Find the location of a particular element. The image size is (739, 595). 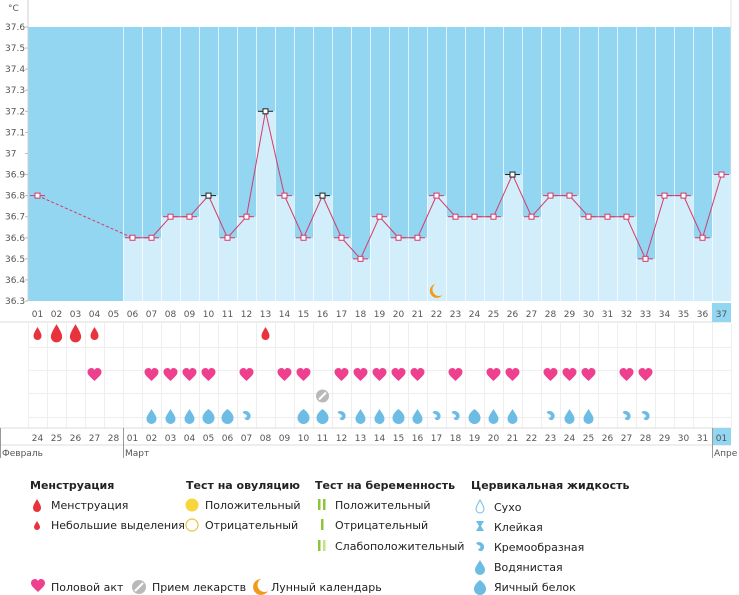

cycle-day-label: 35 is located at coordinates (683, 315).